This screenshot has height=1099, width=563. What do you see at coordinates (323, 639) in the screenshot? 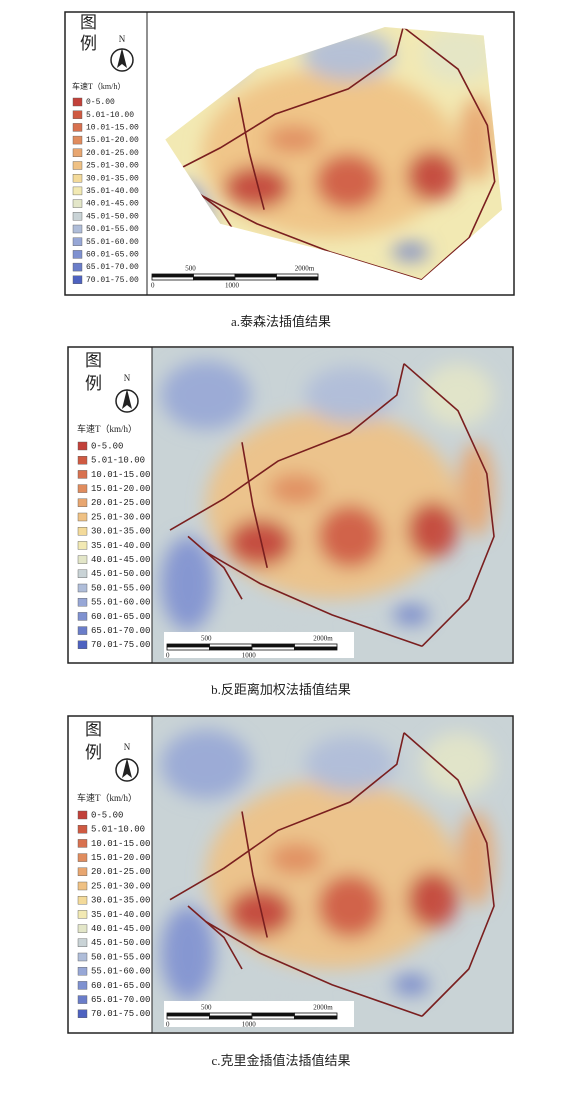
I see `scale-label: 2000m` at bounding box center [323, 639].